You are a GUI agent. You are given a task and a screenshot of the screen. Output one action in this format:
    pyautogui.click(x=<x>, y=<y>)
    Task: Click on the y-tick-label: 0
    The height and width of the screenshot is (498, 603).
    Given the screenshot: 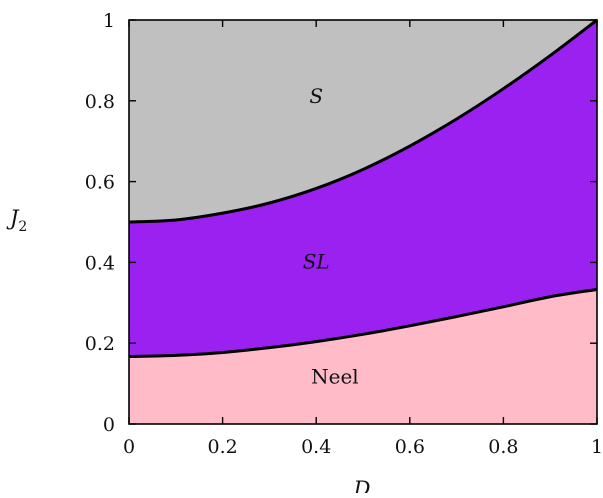 What is the action you would take?
    pyautogui.click(x=109, y=425)
    